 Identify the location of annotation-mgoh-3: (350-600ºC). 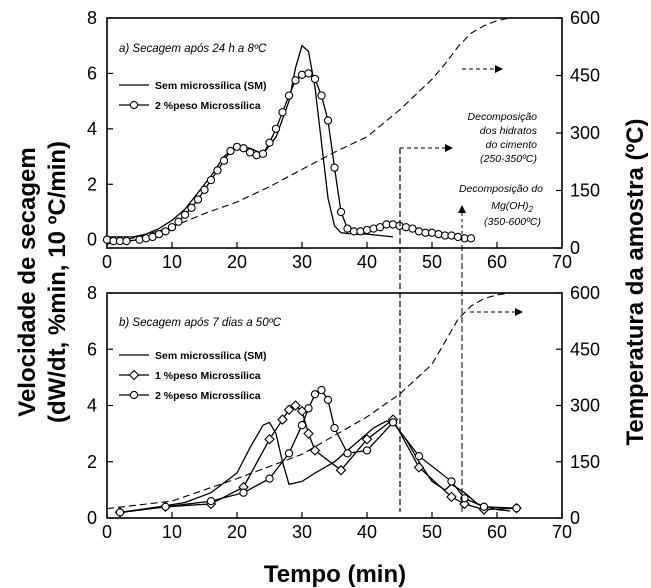
(512, 222).